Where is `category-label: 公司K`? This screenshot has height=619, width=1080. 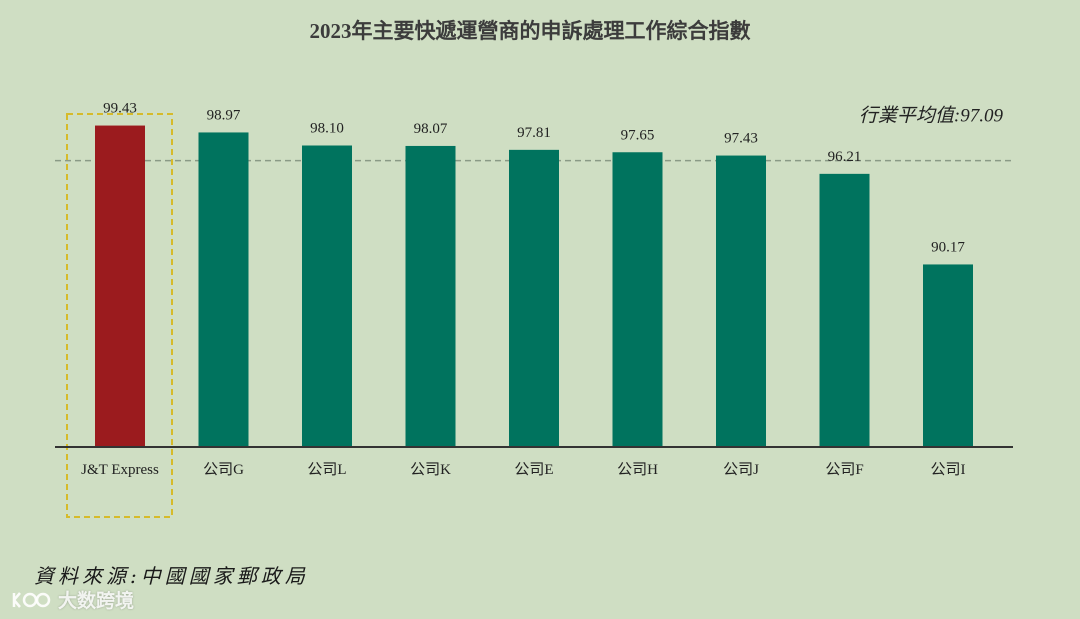 category-label: 公司K is located at coordinates (430, 470).